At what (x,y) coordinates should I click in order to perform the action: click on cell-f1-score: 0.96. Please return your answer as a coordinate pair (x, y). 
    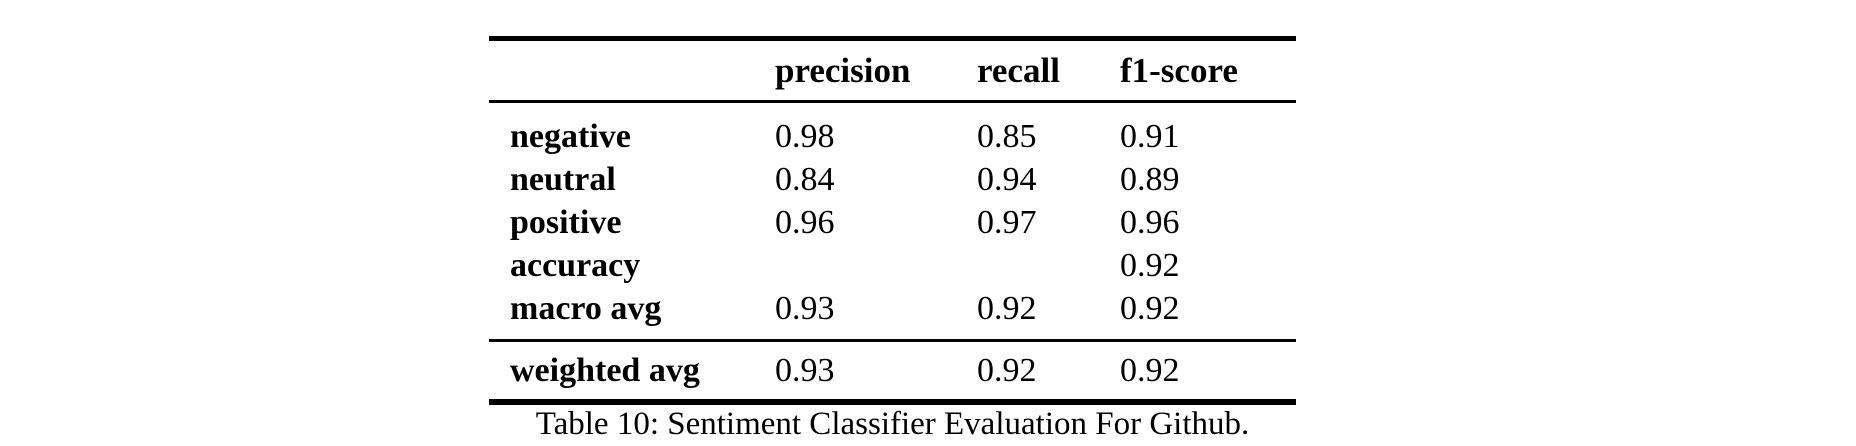
    Looking at the image, I should click on (1150, 222).